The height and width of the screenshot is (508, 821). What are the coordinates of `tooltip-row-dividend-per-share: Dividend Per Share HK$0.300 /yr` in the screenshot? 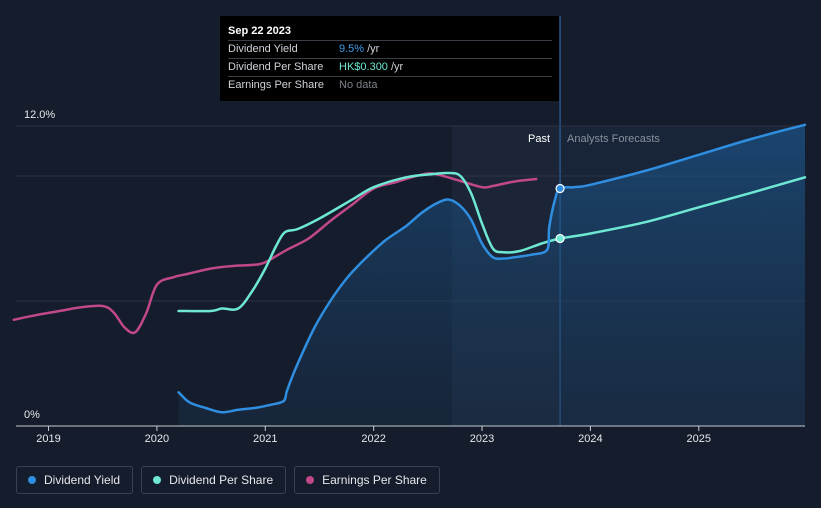 It's located at (390, 67).